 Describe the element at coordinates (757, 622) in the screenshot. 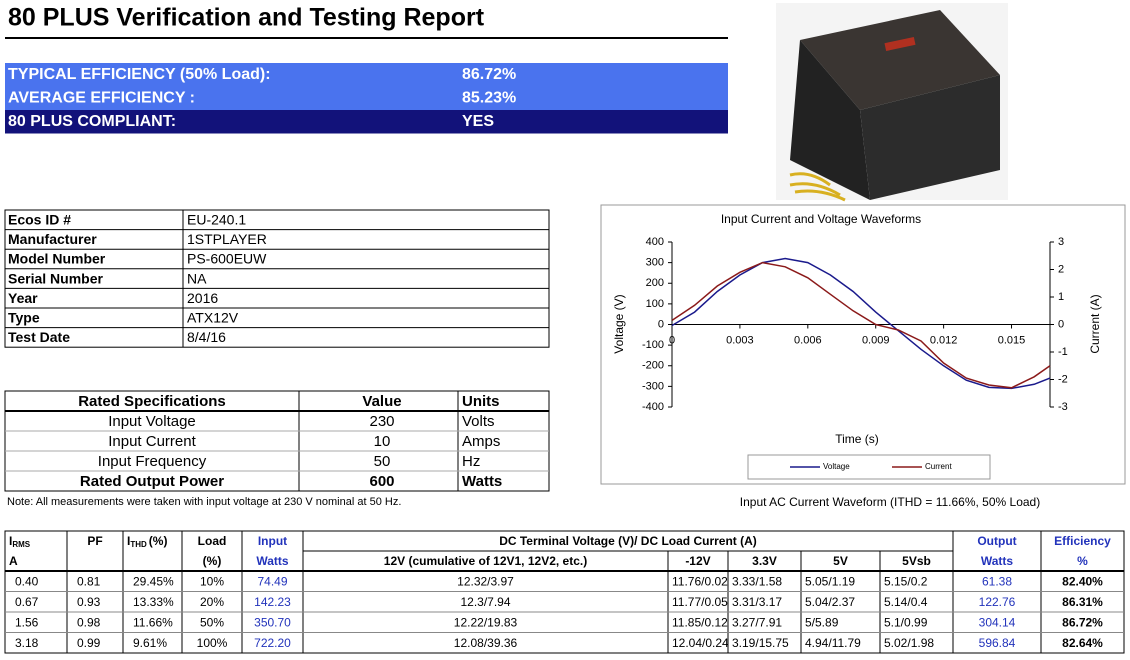

I see `table-cell: 3.27/7.91` at that location.